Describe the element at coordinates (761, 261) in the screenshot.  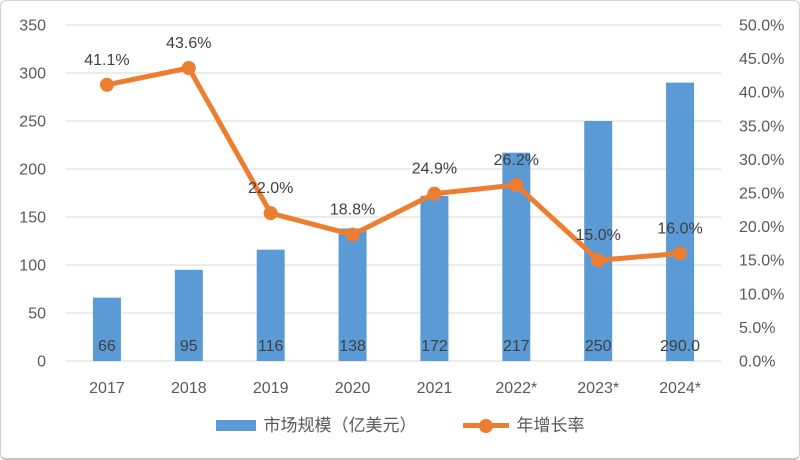
I see `y2-axis-tick-label: 15.0%` at that location.